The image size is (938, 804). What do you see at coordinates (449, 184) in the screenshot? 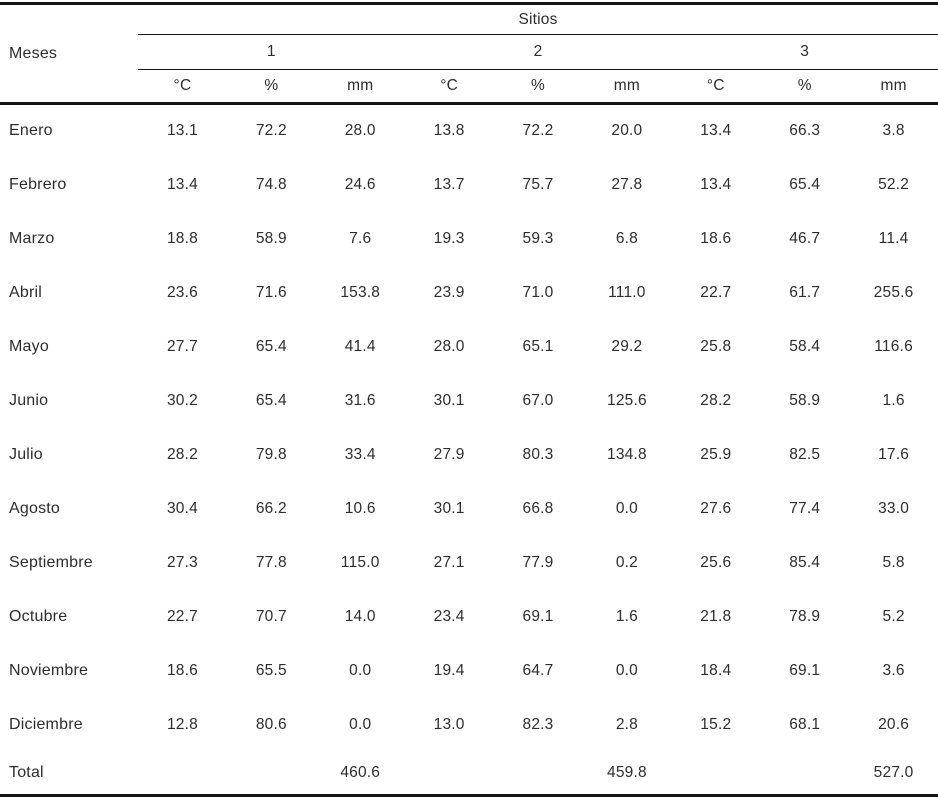
I see `data-cell: 13.7` at bounding box center [449, 184].